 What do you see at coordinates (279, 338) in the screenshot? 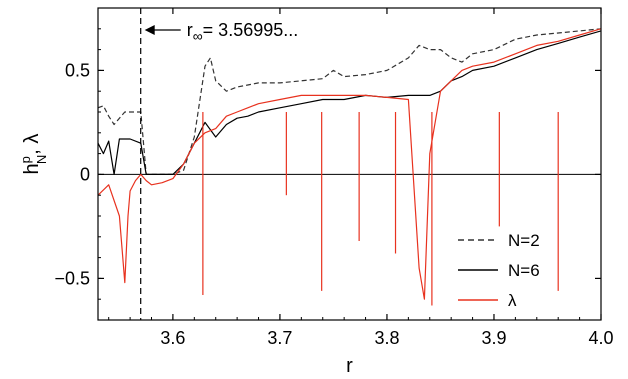
I see `x-tick-label: 3.7` at bounding box center [279, 338].